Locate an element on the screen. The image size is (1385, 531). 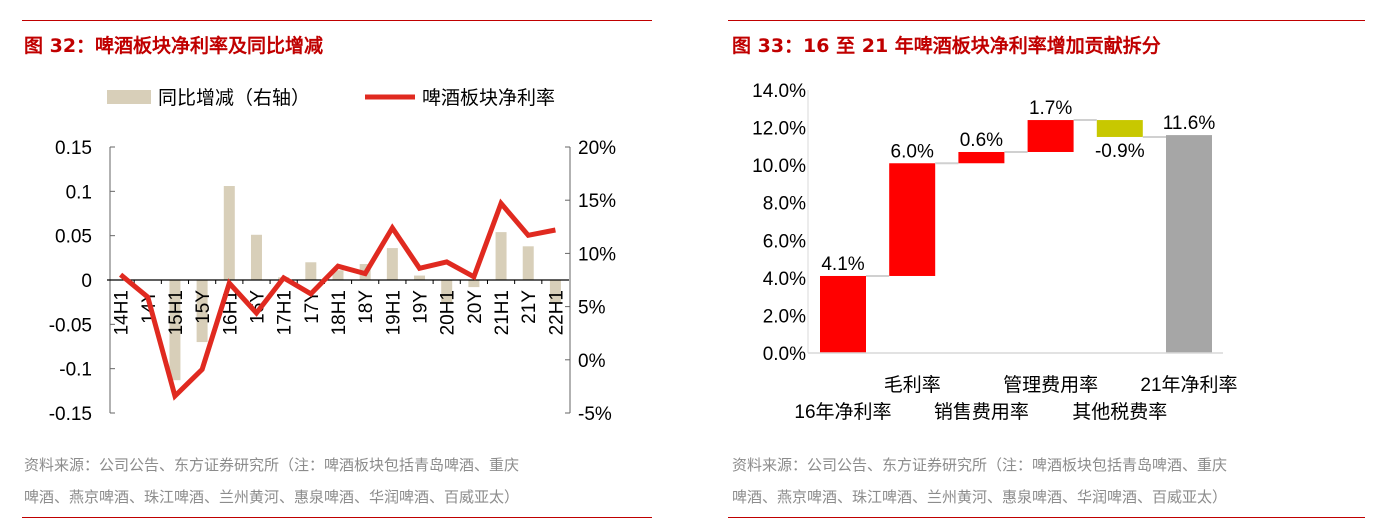
right-top-rule is located at coordinates (1046, 20).